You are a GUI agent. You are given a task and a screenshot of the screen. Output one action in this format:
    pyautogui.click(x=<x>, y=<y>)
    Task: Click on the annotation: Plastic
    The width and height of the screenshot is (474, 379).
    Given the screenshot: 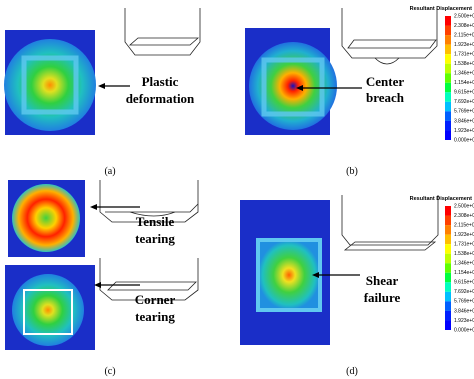 What is the action you would take?
    pyautogui.click(x=160, y=81)
    